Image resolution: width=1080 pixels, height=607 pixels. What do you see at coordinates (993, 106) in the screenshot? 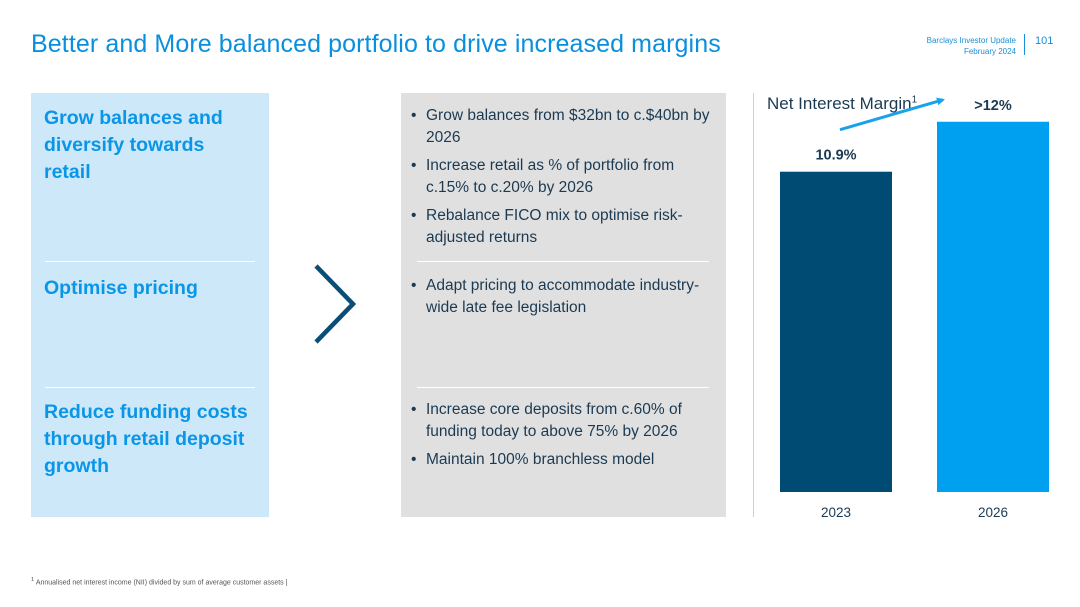
I see `data-label-2026: >12%` at bounding box center [993, 106].